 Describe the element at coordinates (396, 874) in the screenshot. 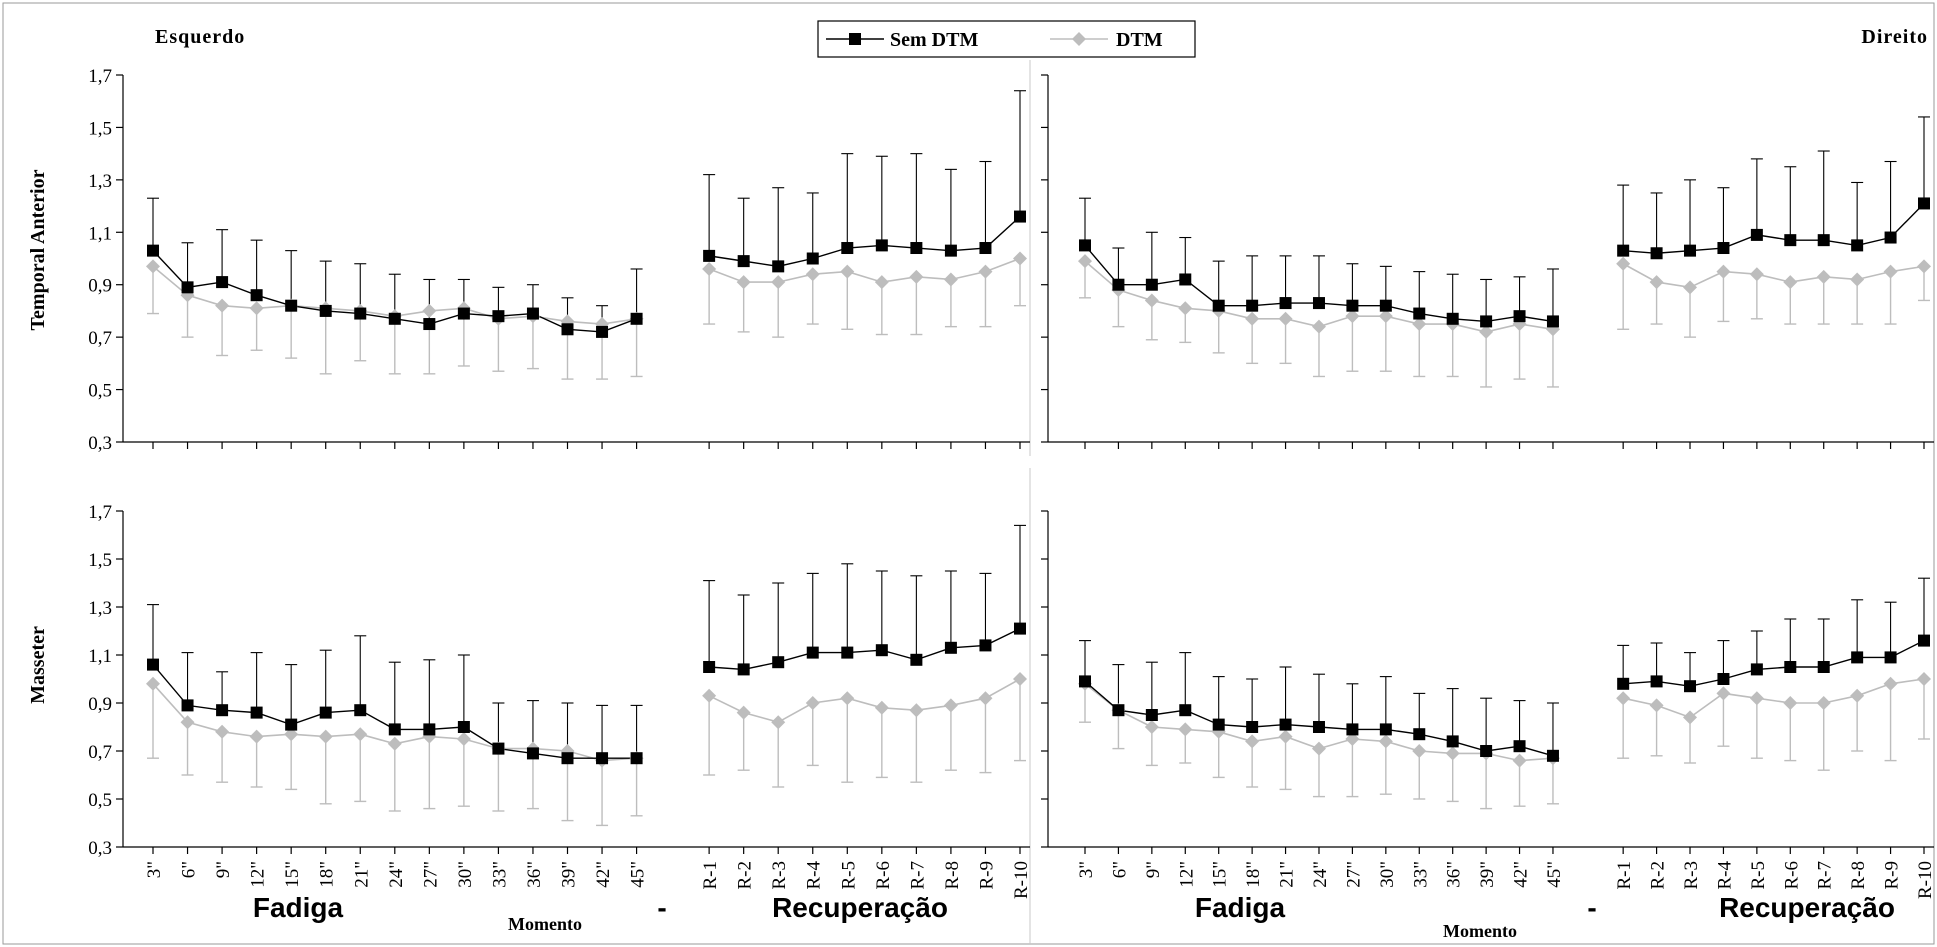

I see `x-tick-label: 24"` at that location.